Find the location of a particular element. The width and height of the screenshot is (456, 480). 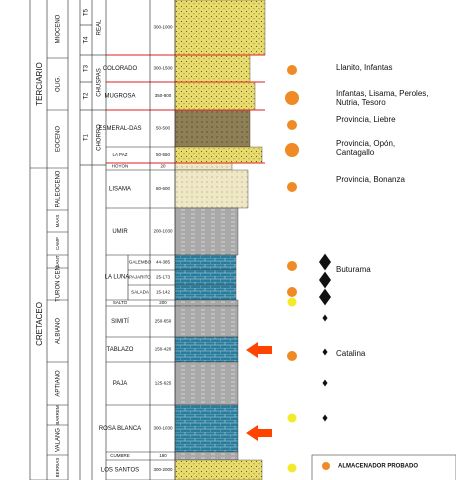

thickness: 25-173 is located at coordinates (163, 277).